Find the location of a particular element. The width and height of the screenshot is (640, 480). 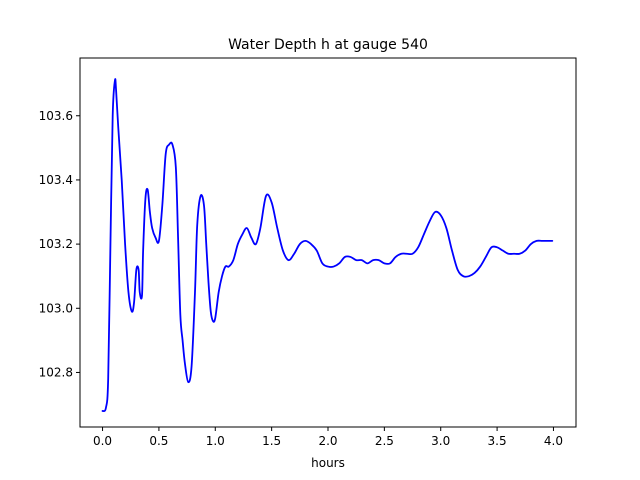

y-tick-label: 103.4 is located at coordinates (56, 180).